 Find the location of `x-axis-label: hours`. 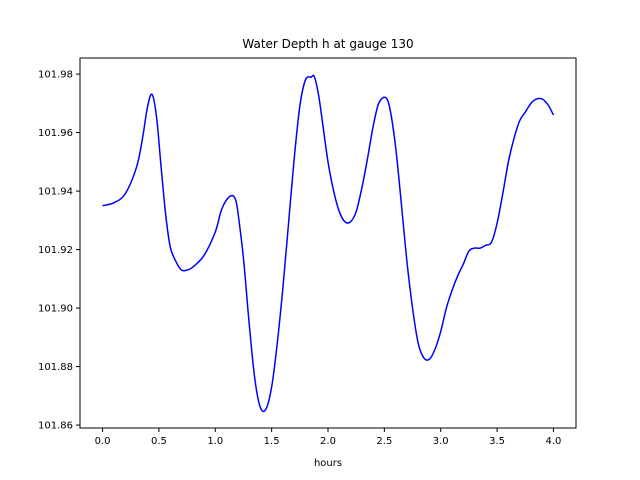

x-axis-label: hours is located at coordinates (328, 463).